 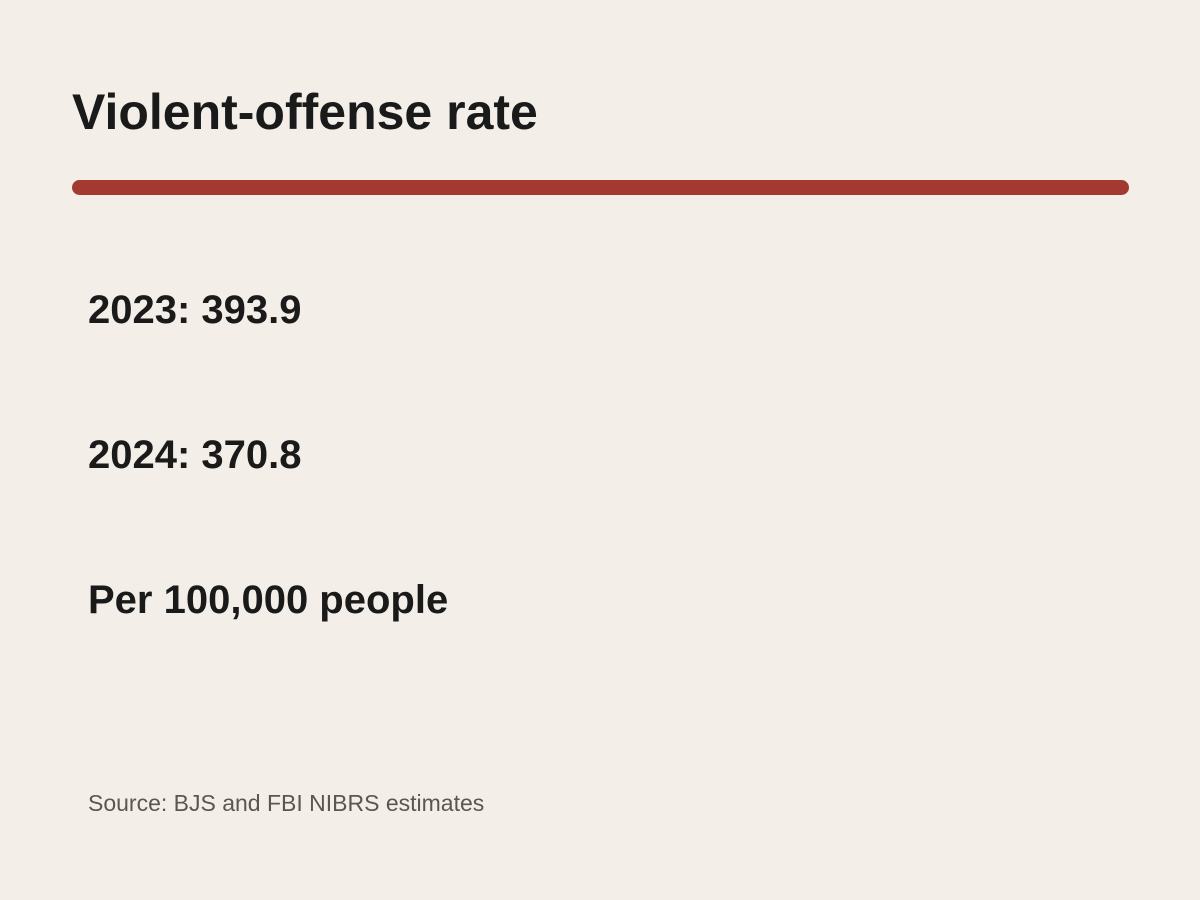 What do you see at coordinates (600, 187) in the screenshot?
I see `accent-divider` at bounding box center [600, 187].